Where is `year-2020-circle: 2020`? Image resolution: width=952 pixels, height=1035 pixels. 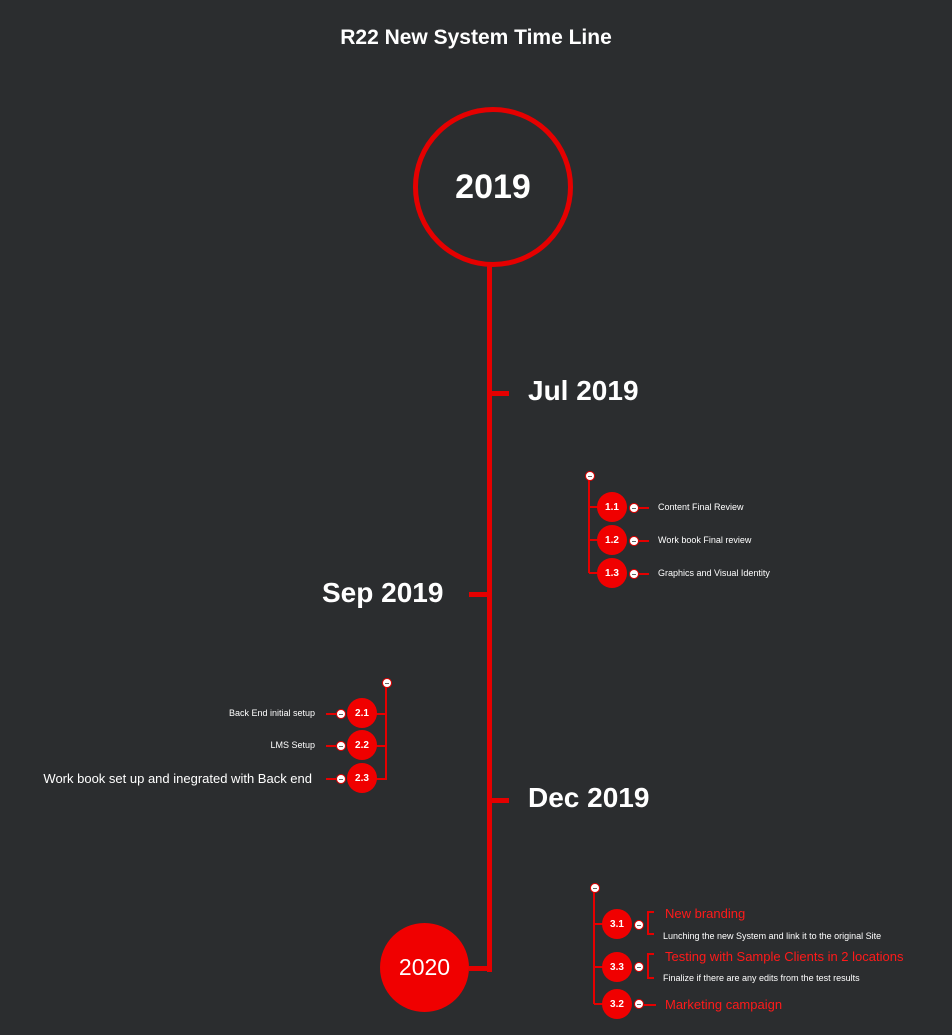
year-2020-circle: 2020 is located at coordinates (424, 967).